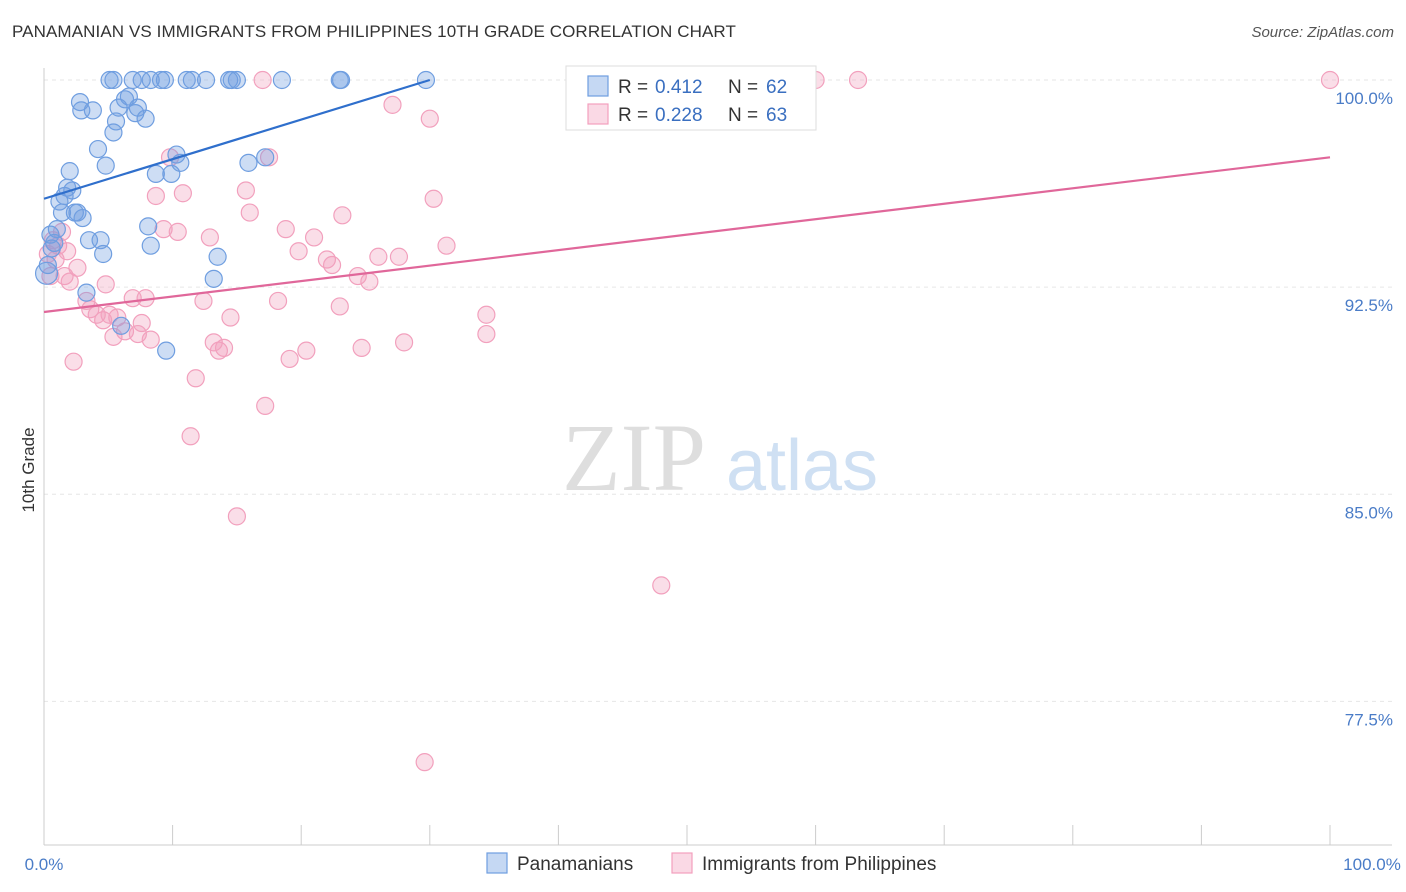  I want to click on y-axis-label: 10th Grade, so click(28, 469).